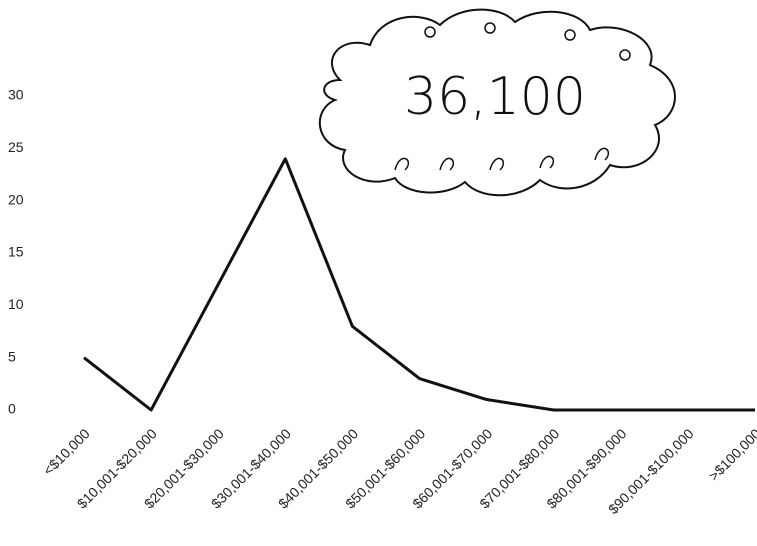 This screenshot has height=546, width=757. I want to click on y-tick-label: 15, so click(16, 252).